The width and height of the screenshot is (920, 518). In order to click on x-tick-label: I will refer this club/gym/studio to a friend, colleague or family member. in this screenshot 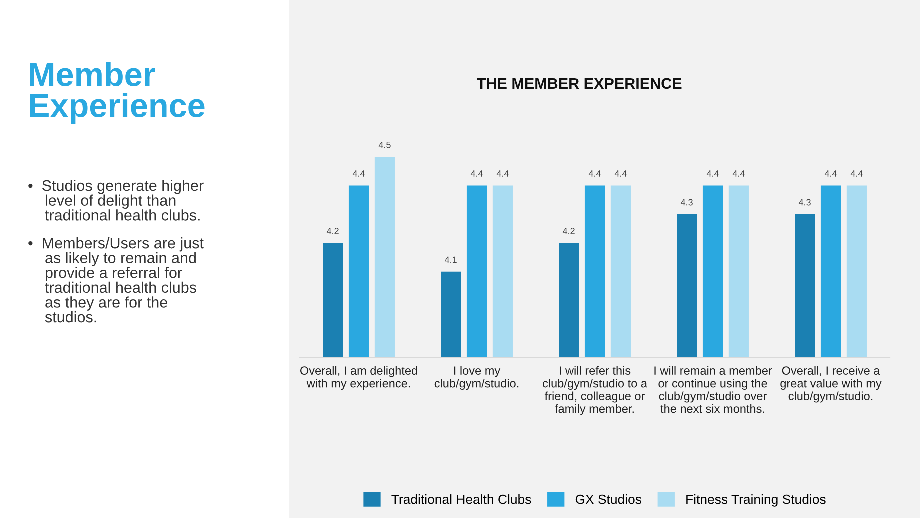, I will do `click(595, 391)`.